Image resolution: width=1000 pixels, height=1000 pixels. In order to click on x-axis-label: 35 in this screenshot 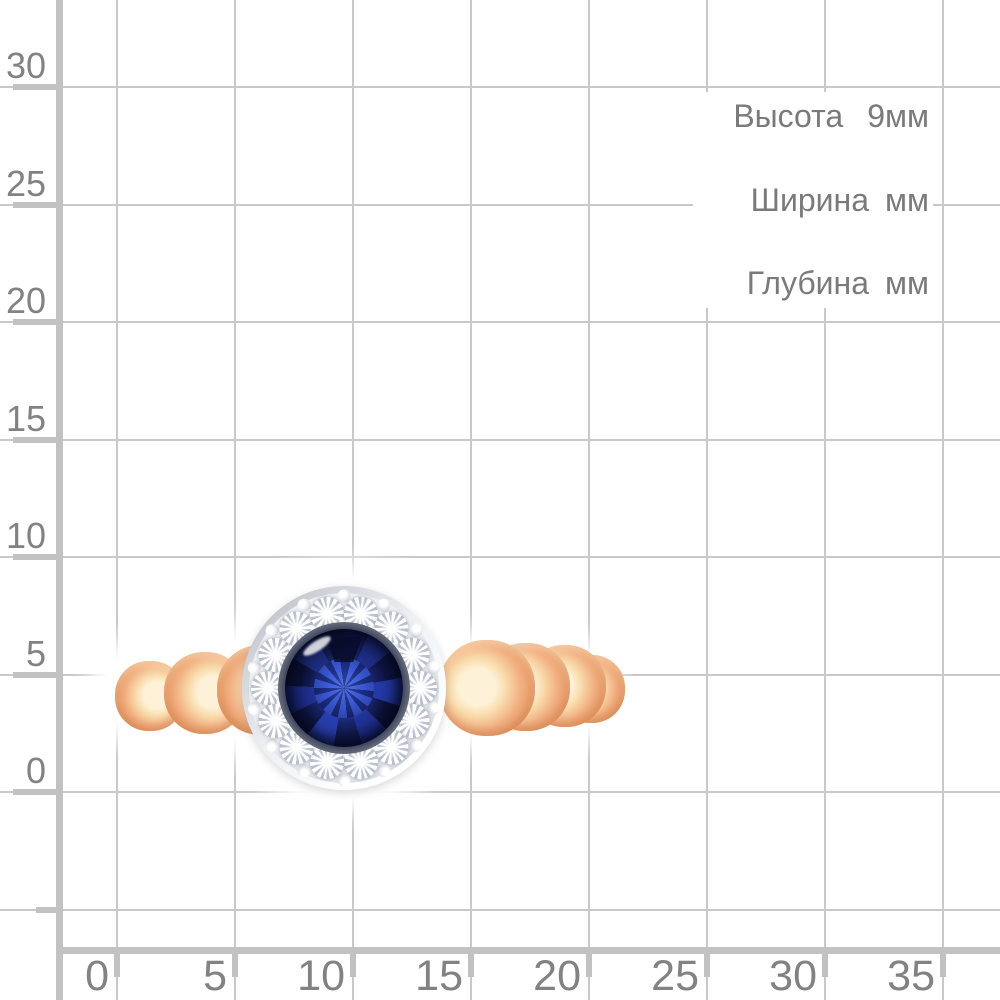, I will do `click(911, 976)`.